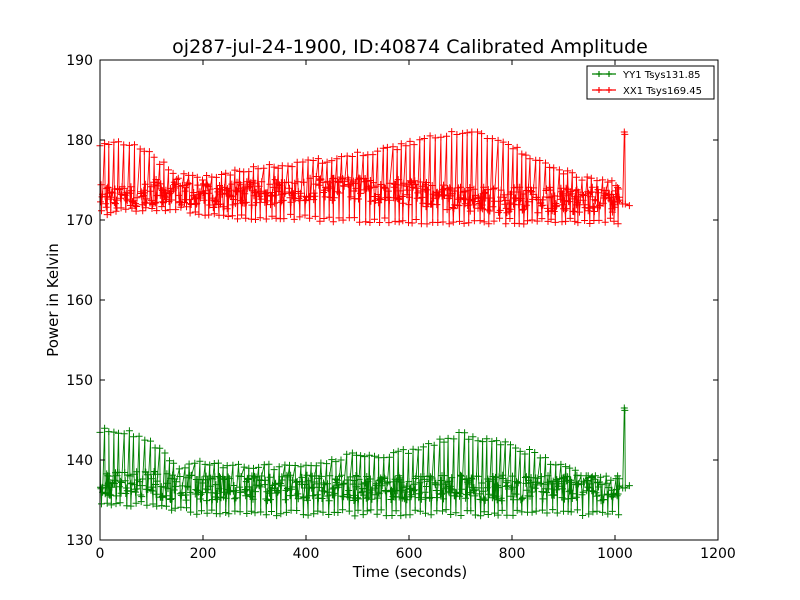 The height and width of the screenshot is (600, 800). What do you see at coordinates (410, 572) in the screenshot?
I see `x-axis-label: Time (seconds)` at bounding box center [410, 572].